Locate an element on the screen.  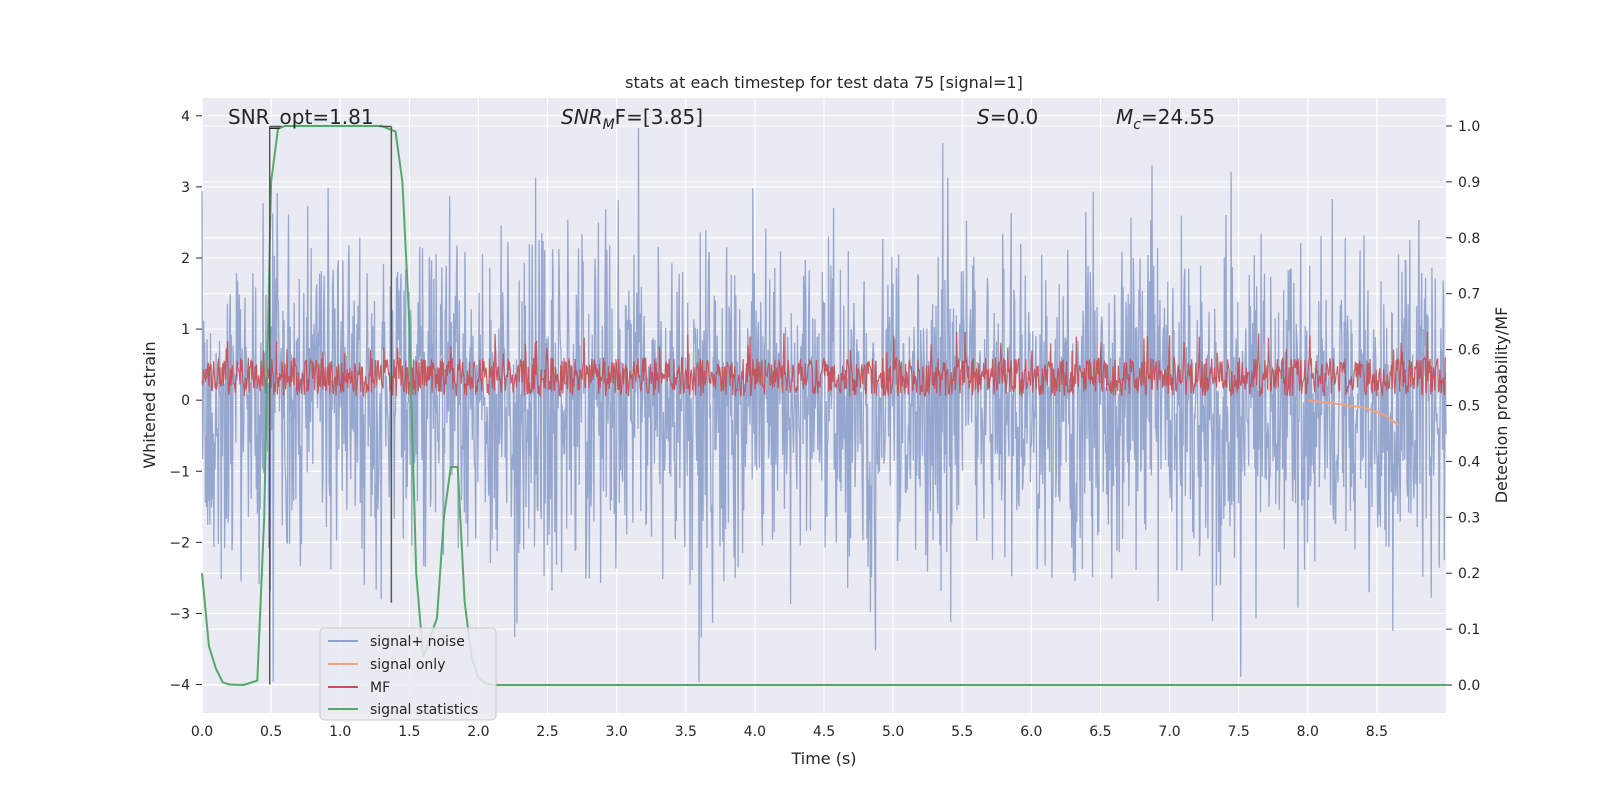
y-tick-label-left: 0 is located at coordinates (185, 401).